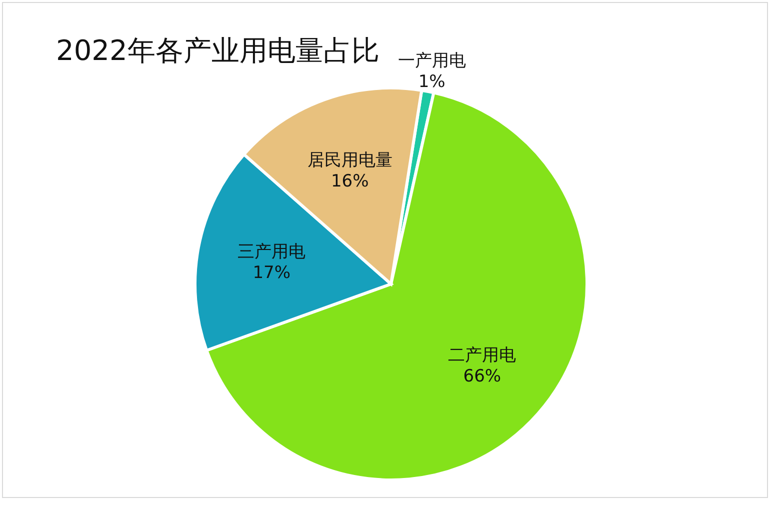 Image resolution: width=774 pixels, height=513 pixels. What do you see at coordinates (432, 60) in the screenshot?
I see `slice-label: 一产用电` at bounding box center [432, 60].